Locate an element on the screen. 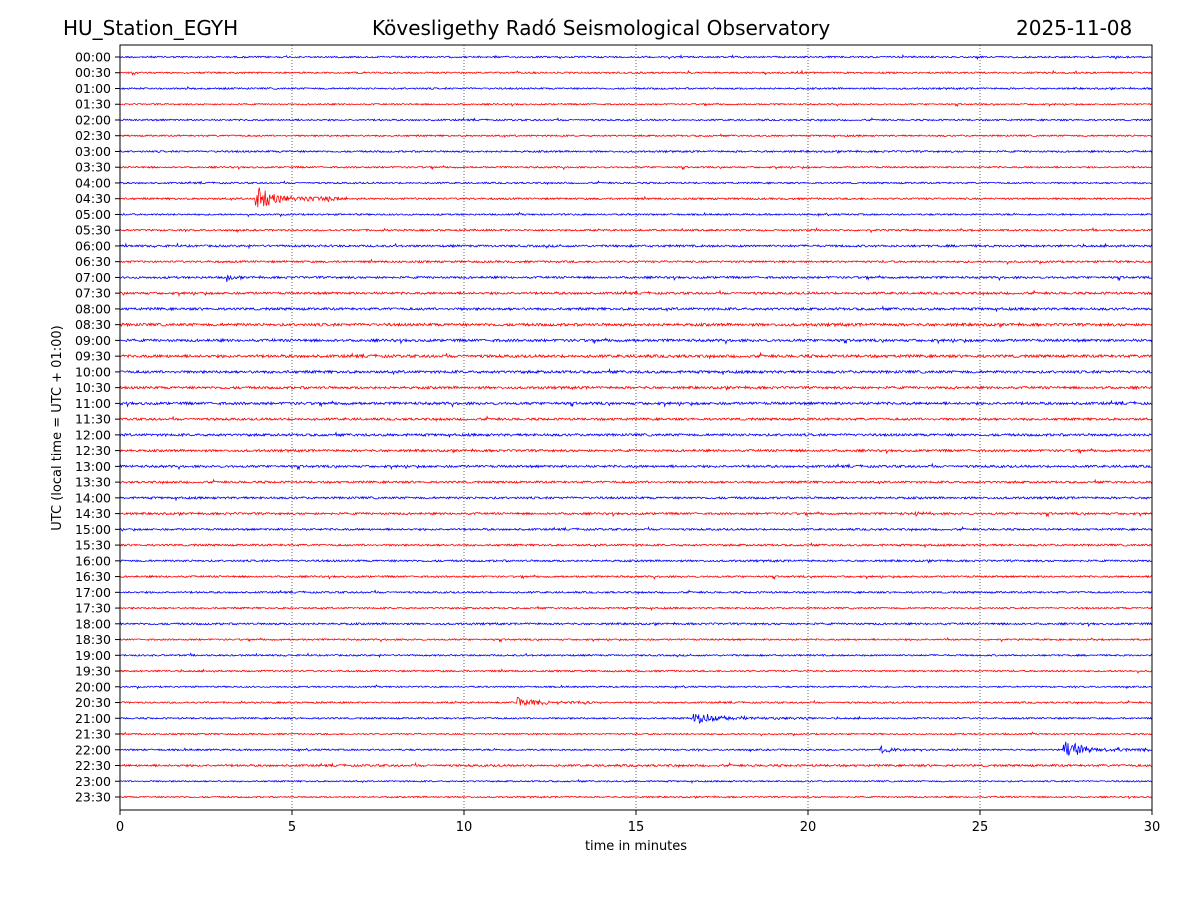 The height and width of the screenshot is (900, 1200). y-tick-label: 09:00 is located at coordinates (93, 340).